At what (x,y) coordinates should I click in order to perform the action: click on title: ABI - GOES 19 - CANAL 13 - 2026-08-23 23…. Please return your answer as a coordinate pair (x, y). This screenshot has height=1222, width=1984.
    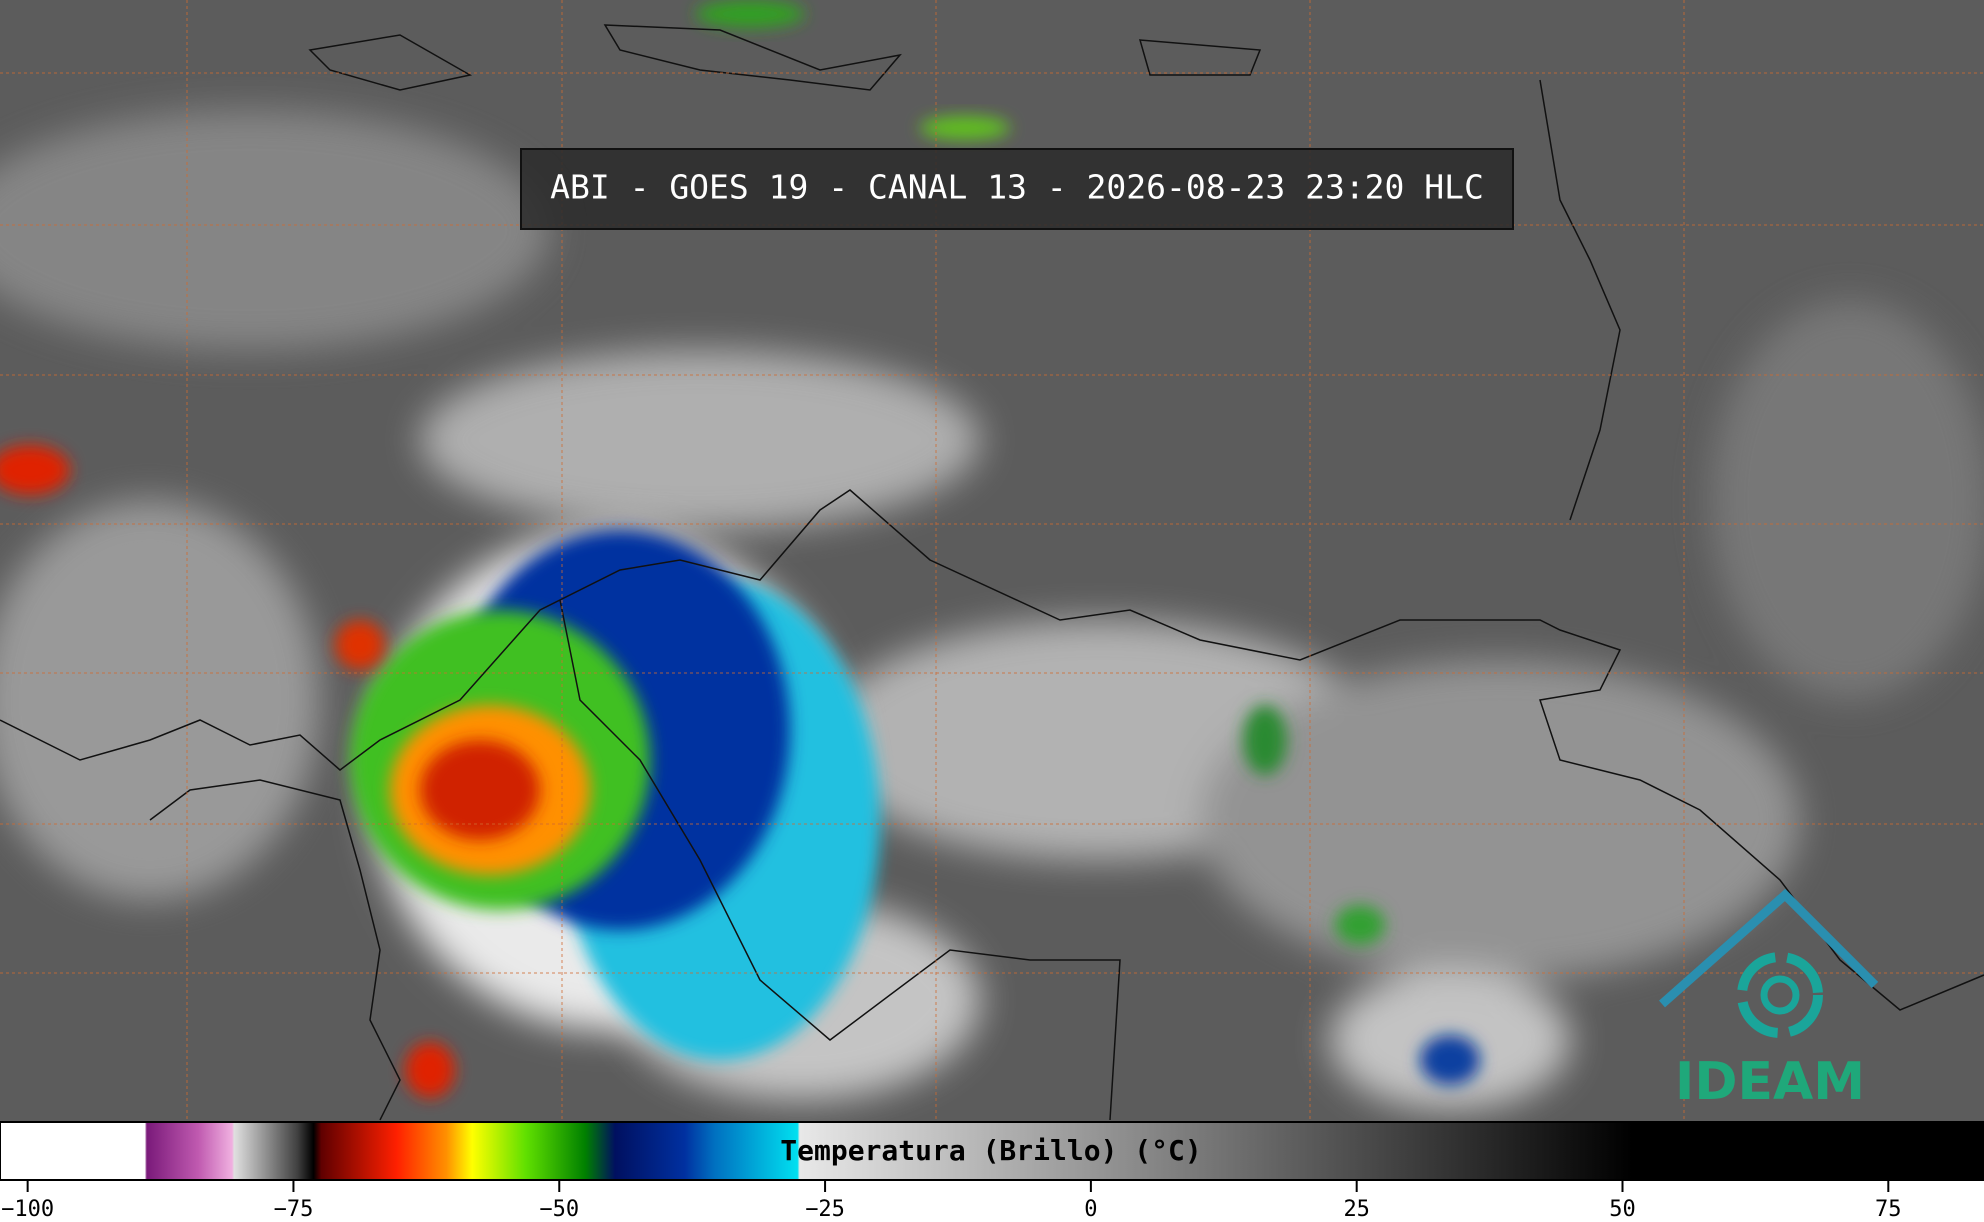
    Looking at the image, I should click on (1017, 187).